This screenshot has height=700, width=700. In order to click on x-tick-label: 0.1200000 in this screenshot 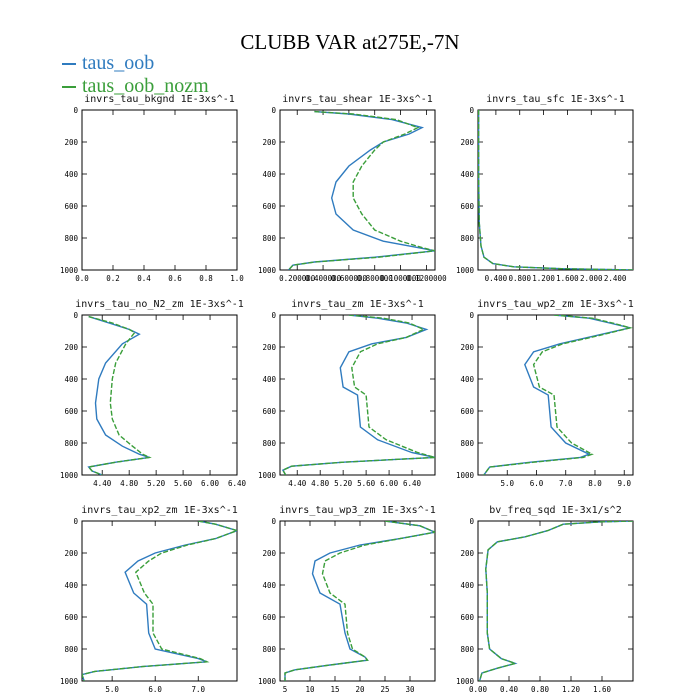, I will do `click(426, 278)`.